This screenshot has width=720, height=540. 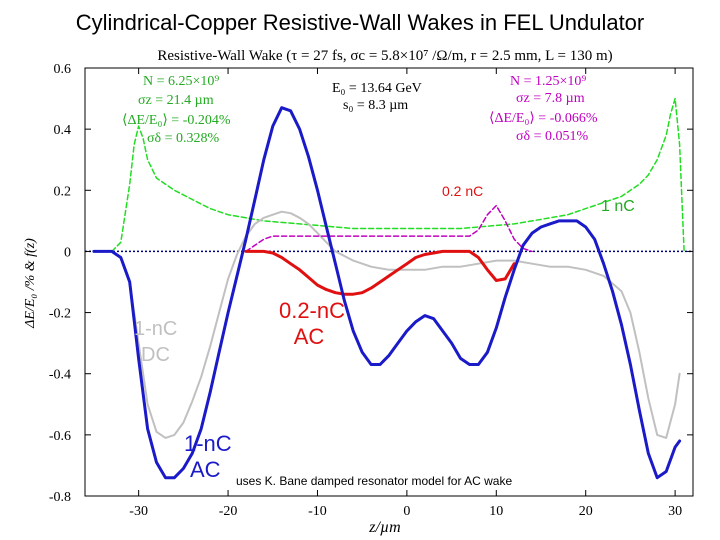 I want to click on series-0-2-nc-dc, so click(x=389, y=228).